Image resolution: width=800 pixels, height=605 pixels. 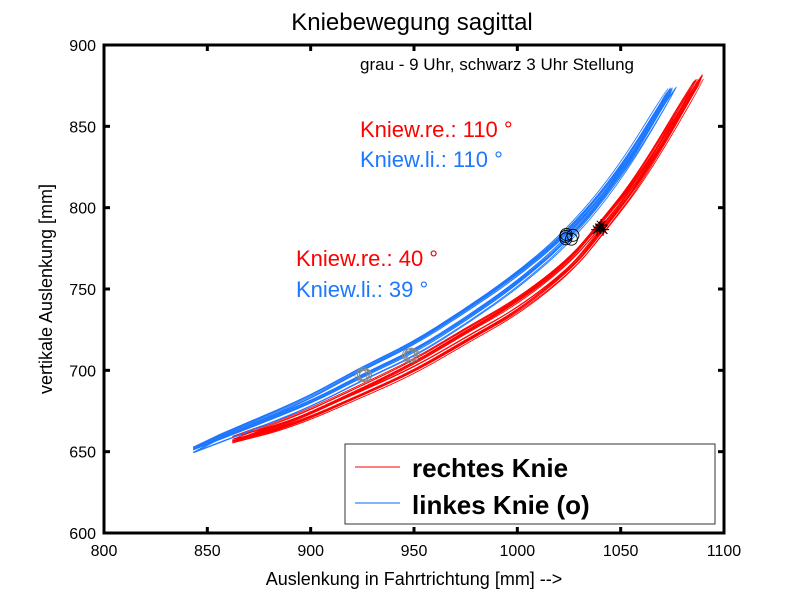 I want to click on y-tick-label: 750, so click(x=82, y=290).